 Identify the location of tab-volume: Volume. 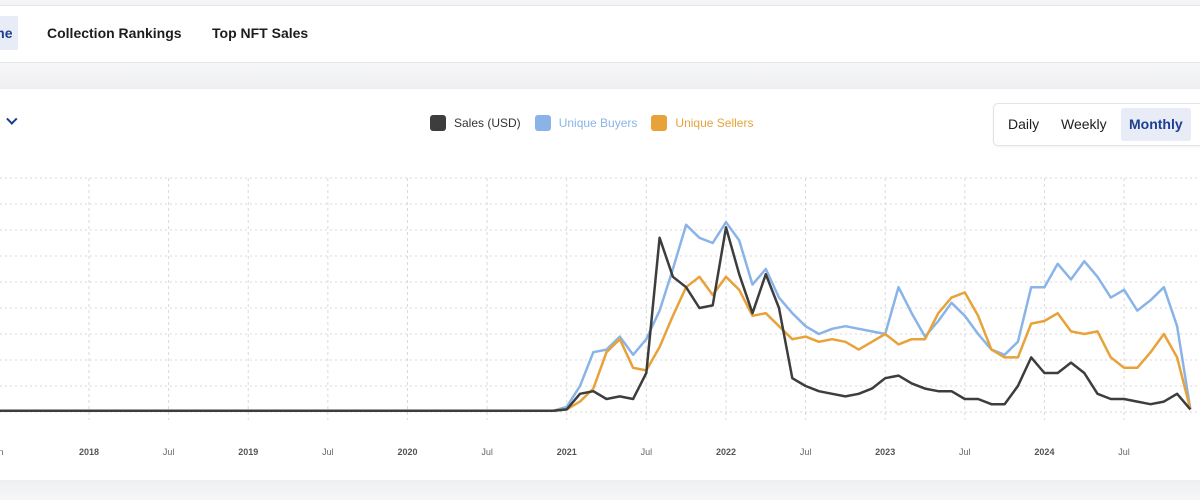
(9, 33).